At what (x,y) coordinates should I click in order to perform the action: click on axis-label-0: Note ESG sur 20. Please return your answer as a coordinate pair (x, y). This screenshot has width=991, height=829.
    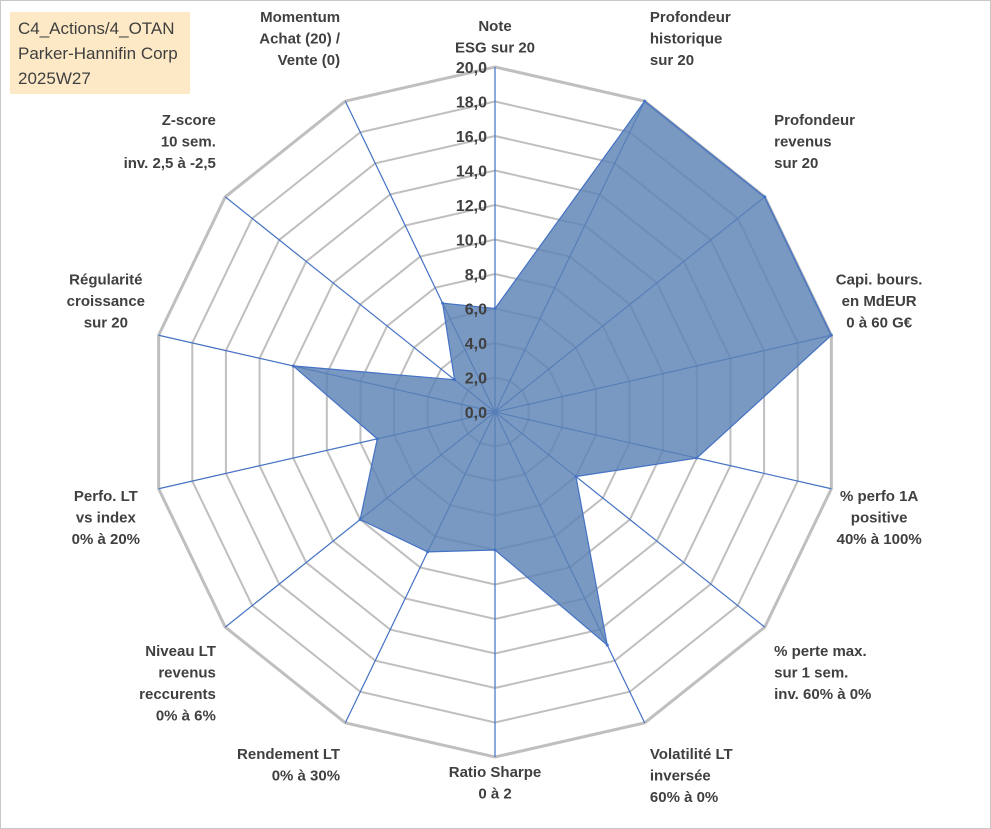
    Looking at the image, I should click on (495, 37).